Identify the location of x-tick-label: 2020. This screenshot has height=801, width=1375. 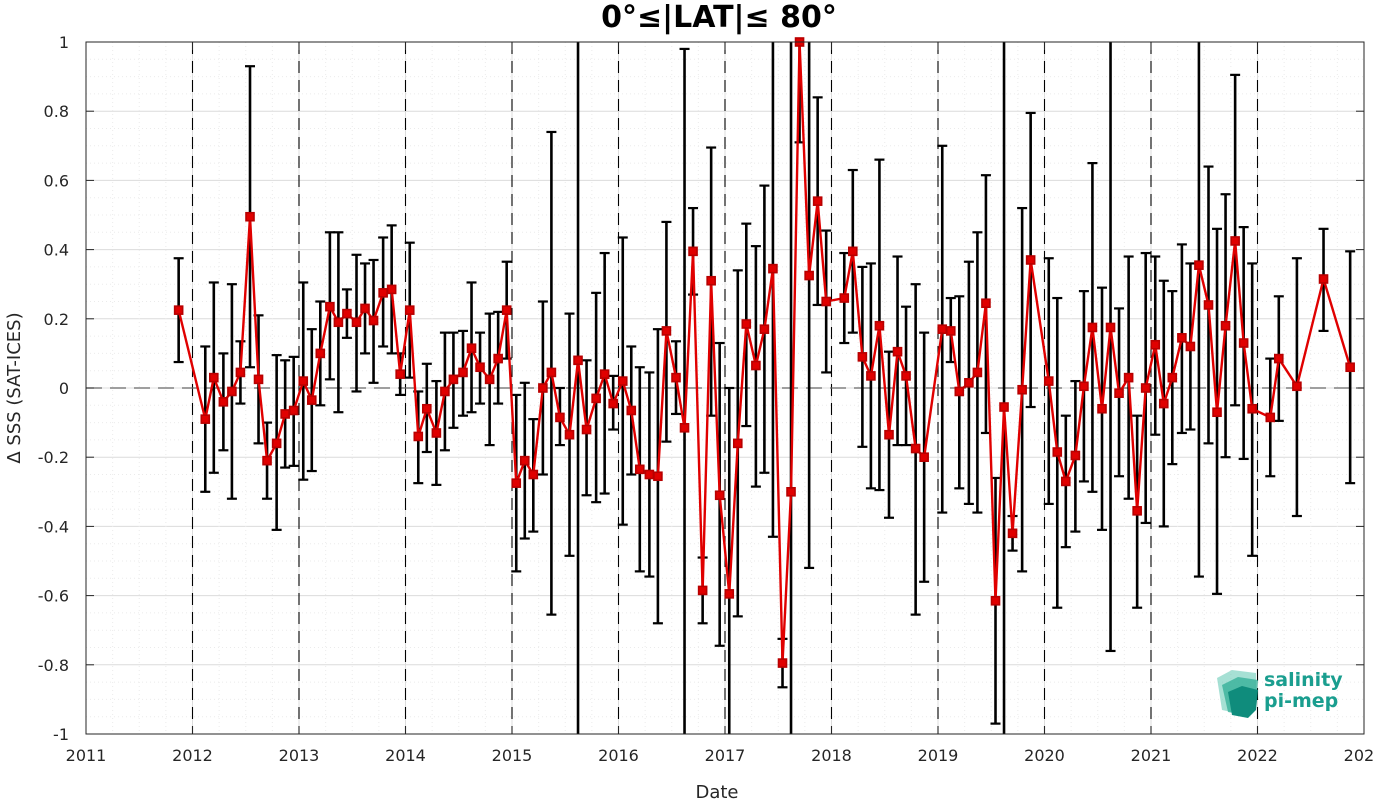
(1044, 755).